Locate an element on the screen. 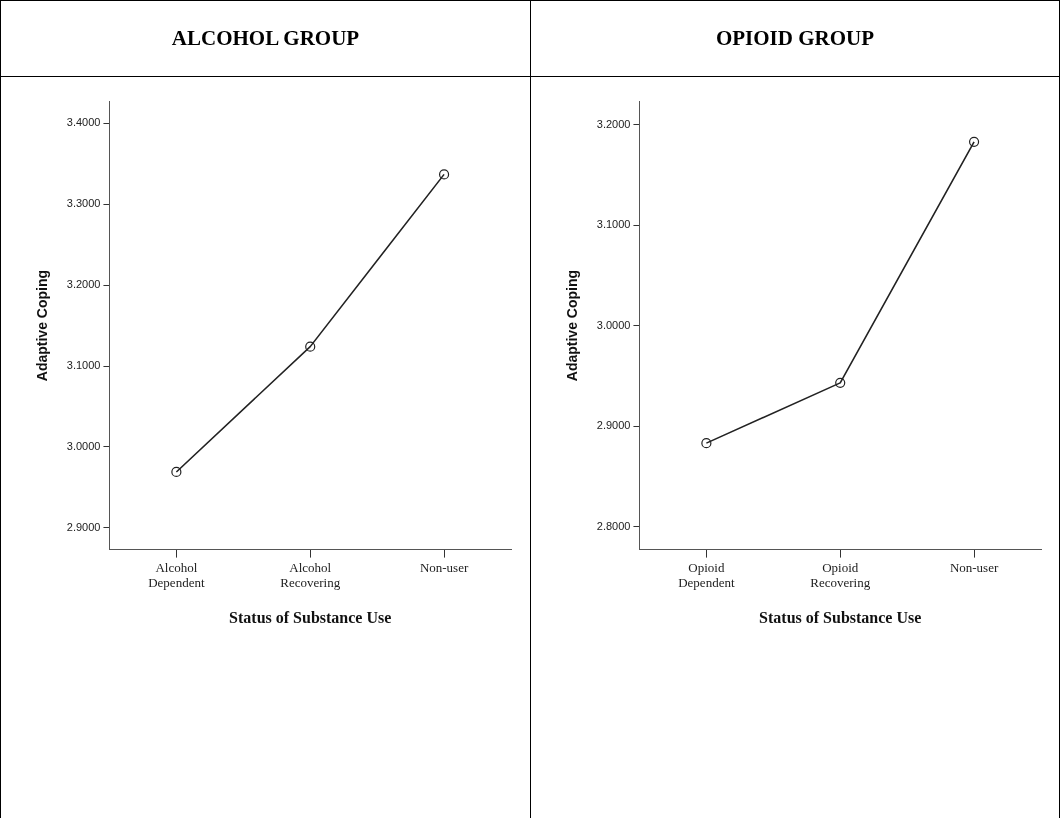  y-tick-label: 3.3000 is located at coordinates (83, 203).